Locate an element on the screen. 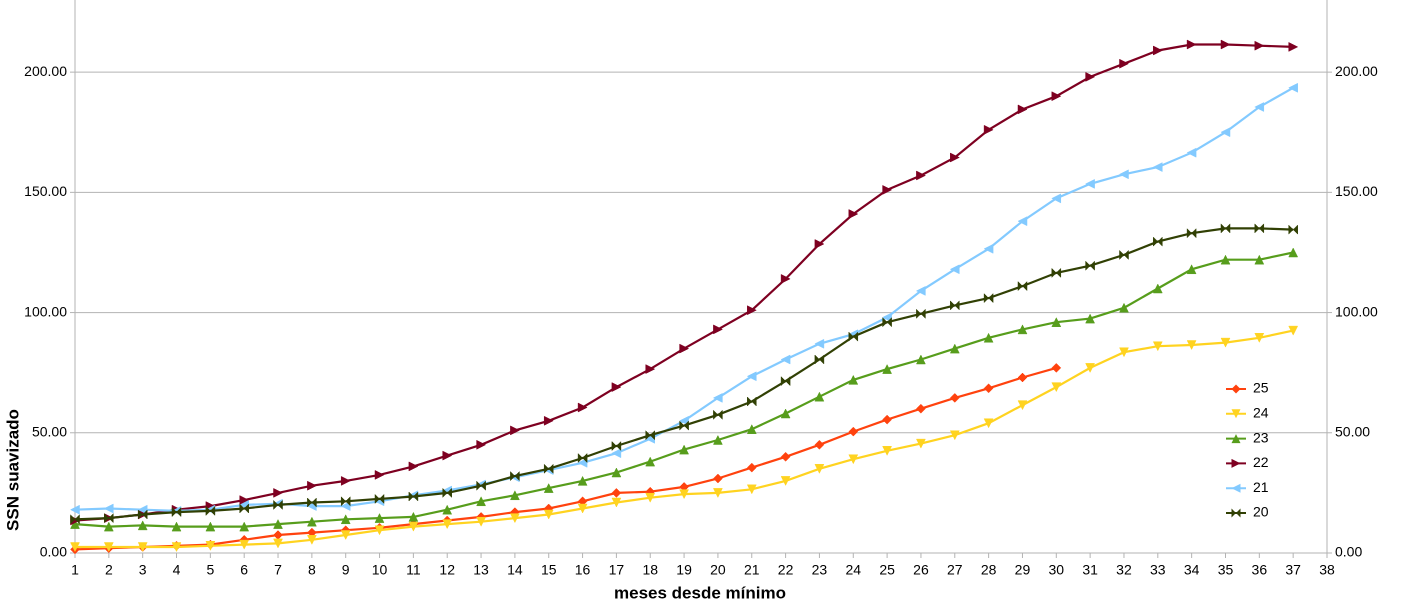 Image resolution: width=1409 pixels, height=606 pixels. y-tick-label: 100.00 is located at coordinates (45, 311).